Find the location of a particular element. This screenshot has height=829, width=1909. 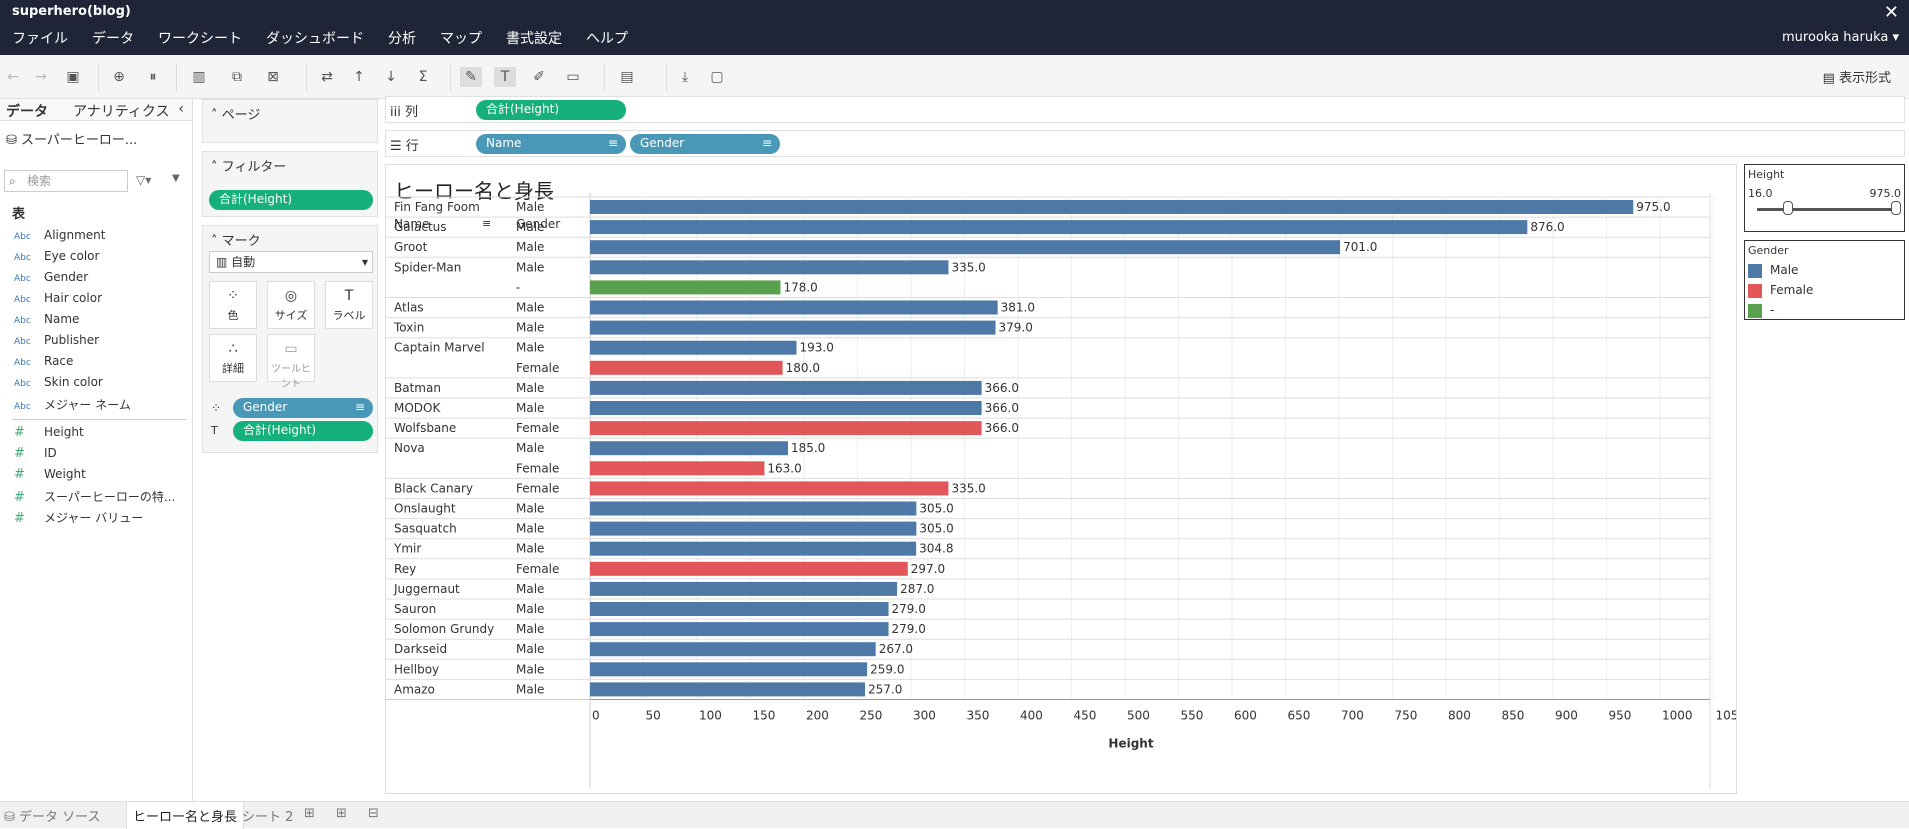

legend-item-female: Female is located at coordinates (1780, 290).